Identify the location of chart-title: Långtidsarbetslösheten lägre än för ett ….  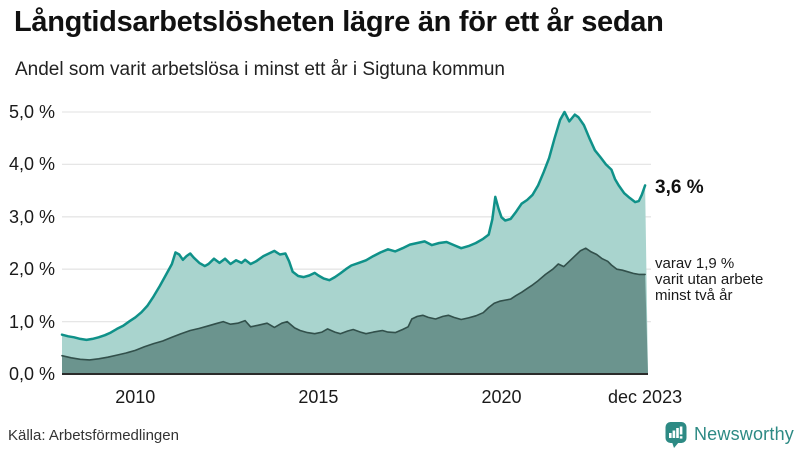
(339, 22).